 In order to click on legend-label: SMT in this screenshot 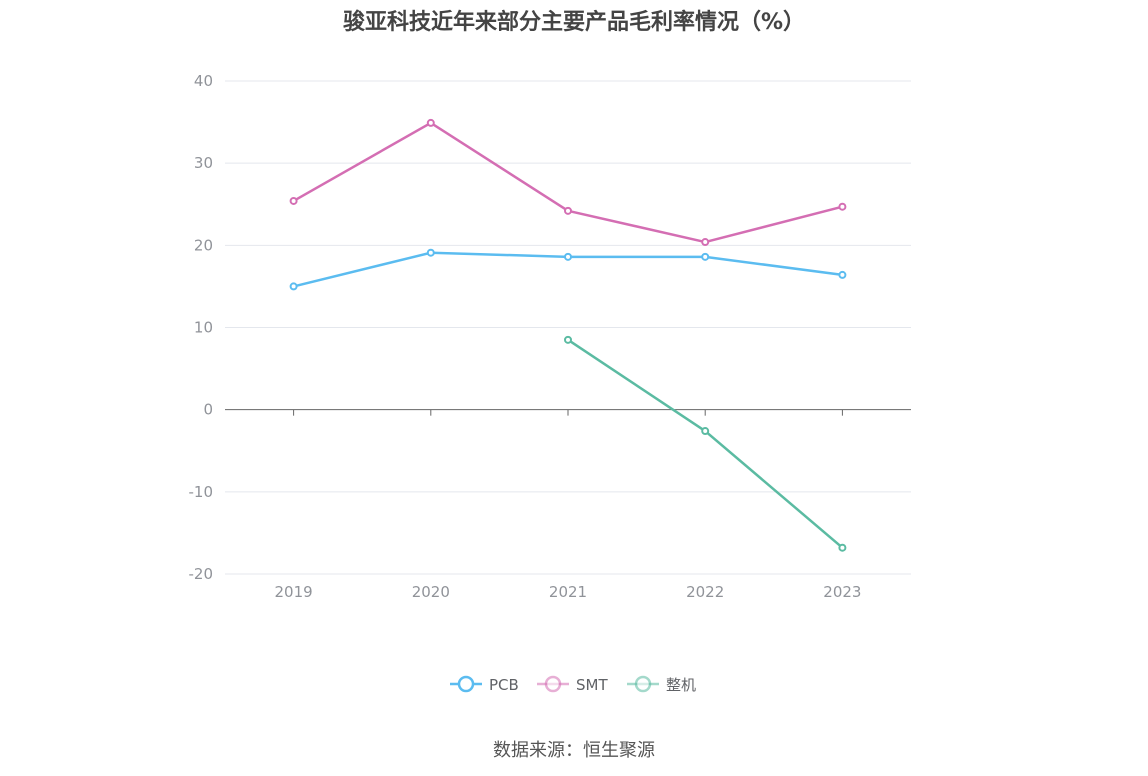, I will do `click(592, 685)`.